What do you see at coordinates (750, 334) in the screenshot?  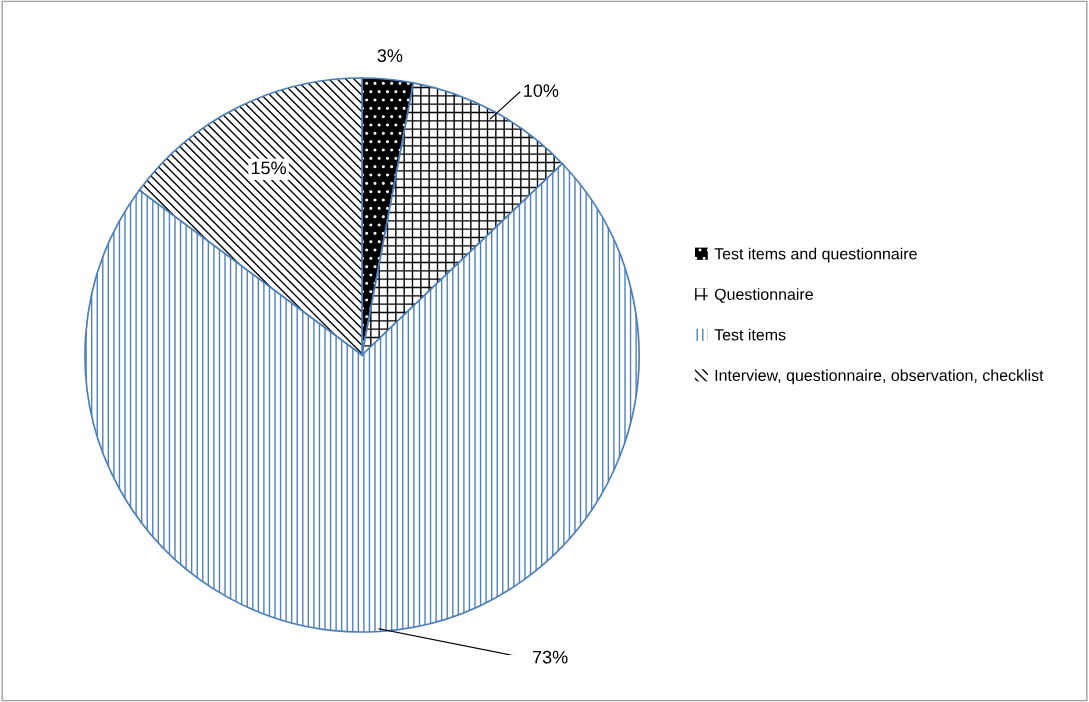 I see `legend-label: Test items` at bounding box center [750, 334].